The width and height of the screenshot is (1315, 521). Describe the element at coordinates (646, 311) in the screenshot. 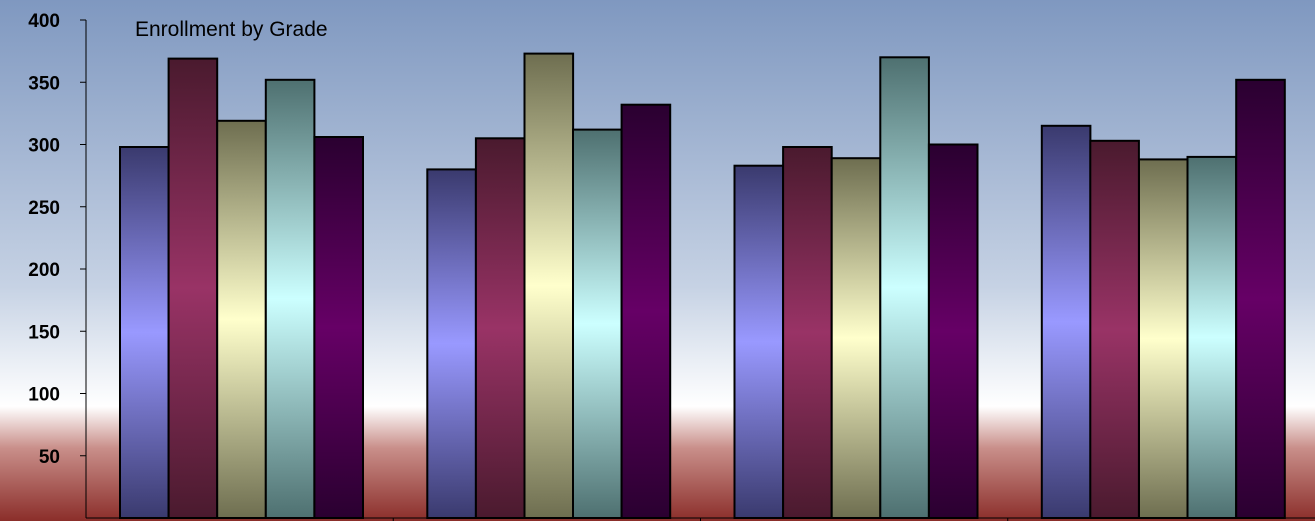

I see `bar-cat2-series5` at that location.